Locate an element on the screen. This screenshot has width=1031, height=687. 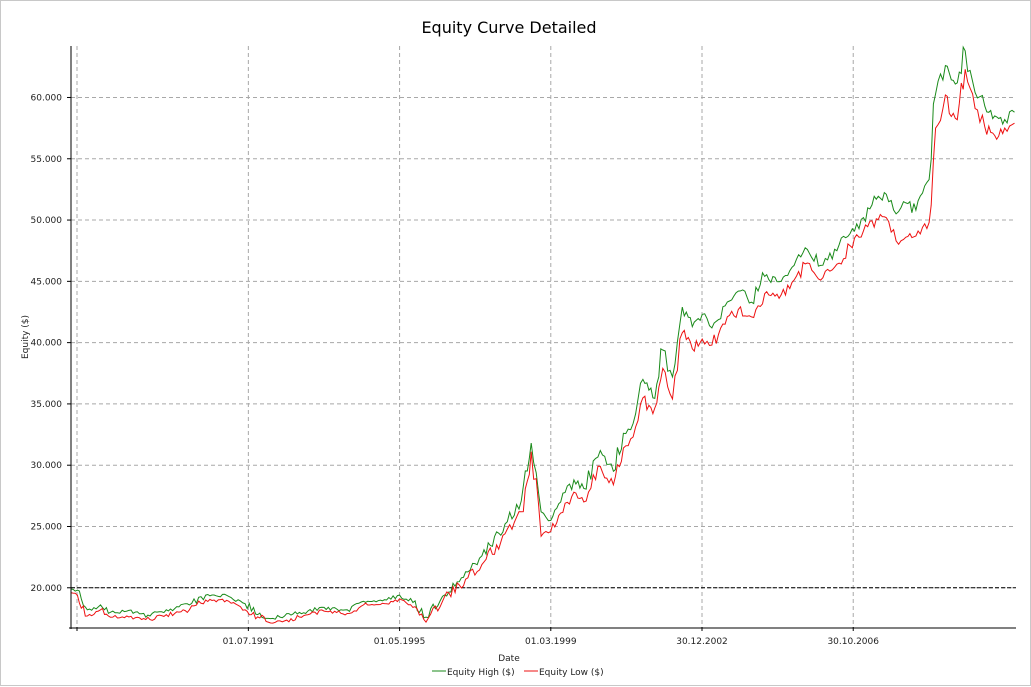
y-tick-label: 50.000 is located at coordinates (47, 221).